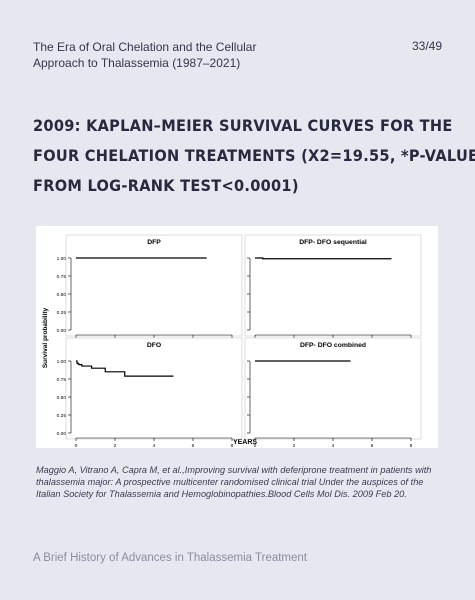  What do you see at coordinates (137, 63) in the screenshot?
I see `deck-title-line-2: Approach to Thalassemia (1987–2021)` at bounding box center [137, 63].